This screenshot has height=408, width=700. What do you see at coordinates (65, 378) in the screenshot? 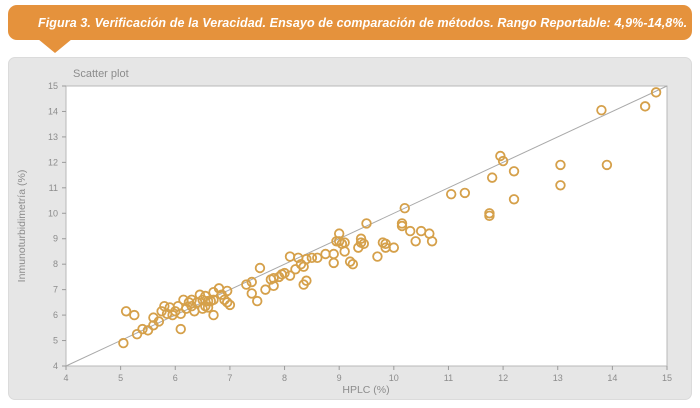
I see `x-tick-label: 4` at bounding box center [65, 378].